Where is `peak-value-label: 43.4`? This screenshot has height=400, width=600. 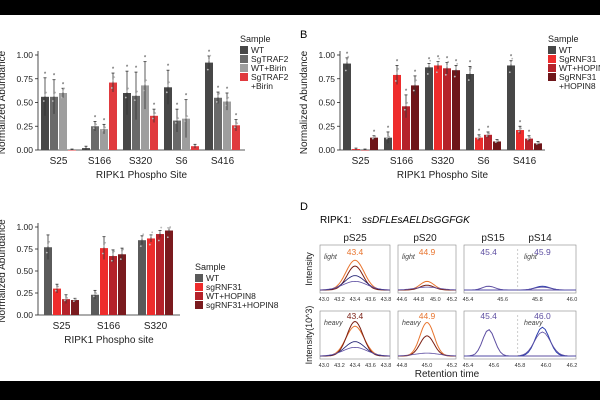
peak-value-label: 43.4 is located at coordinates (355, 316).